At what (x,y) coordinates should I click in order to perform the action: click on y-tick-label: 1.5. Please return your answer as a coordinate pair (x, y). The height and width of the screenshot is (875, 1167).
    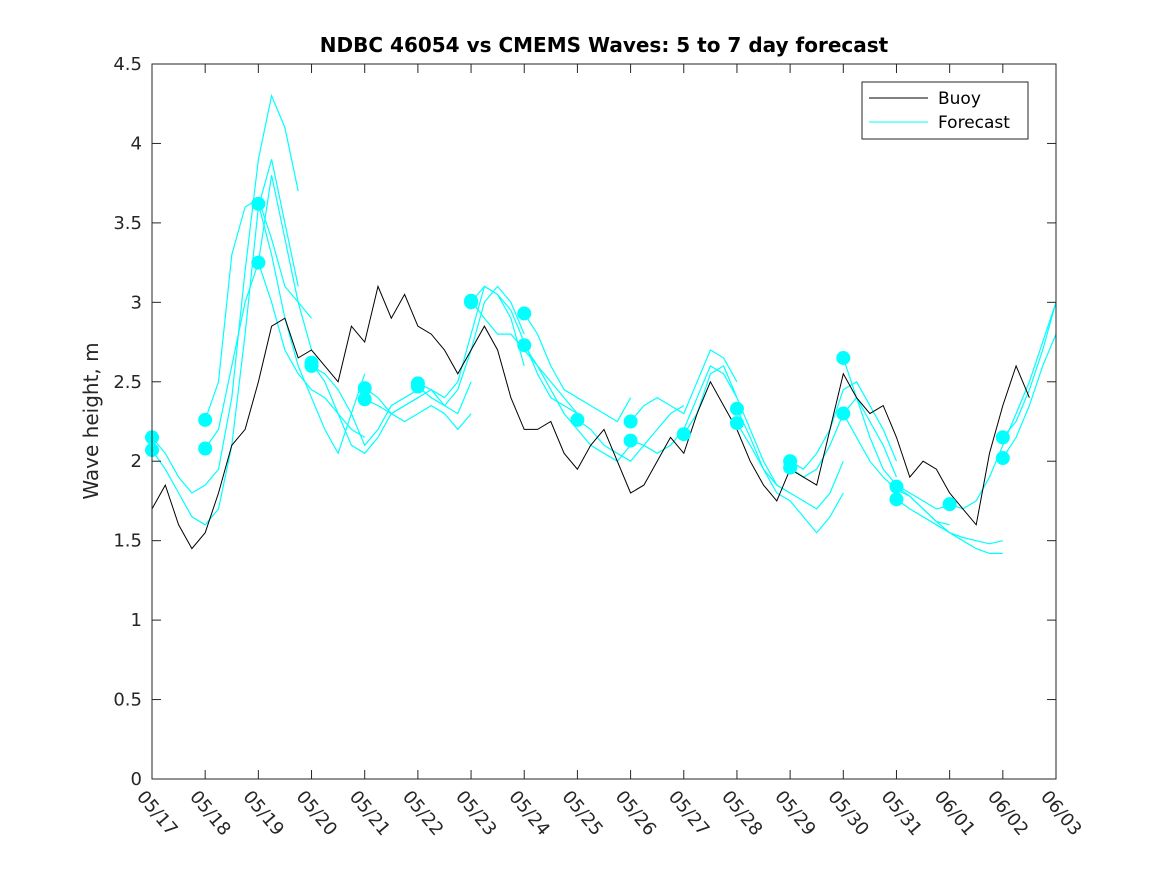
    Looking at the image, I should click on (127, 541).